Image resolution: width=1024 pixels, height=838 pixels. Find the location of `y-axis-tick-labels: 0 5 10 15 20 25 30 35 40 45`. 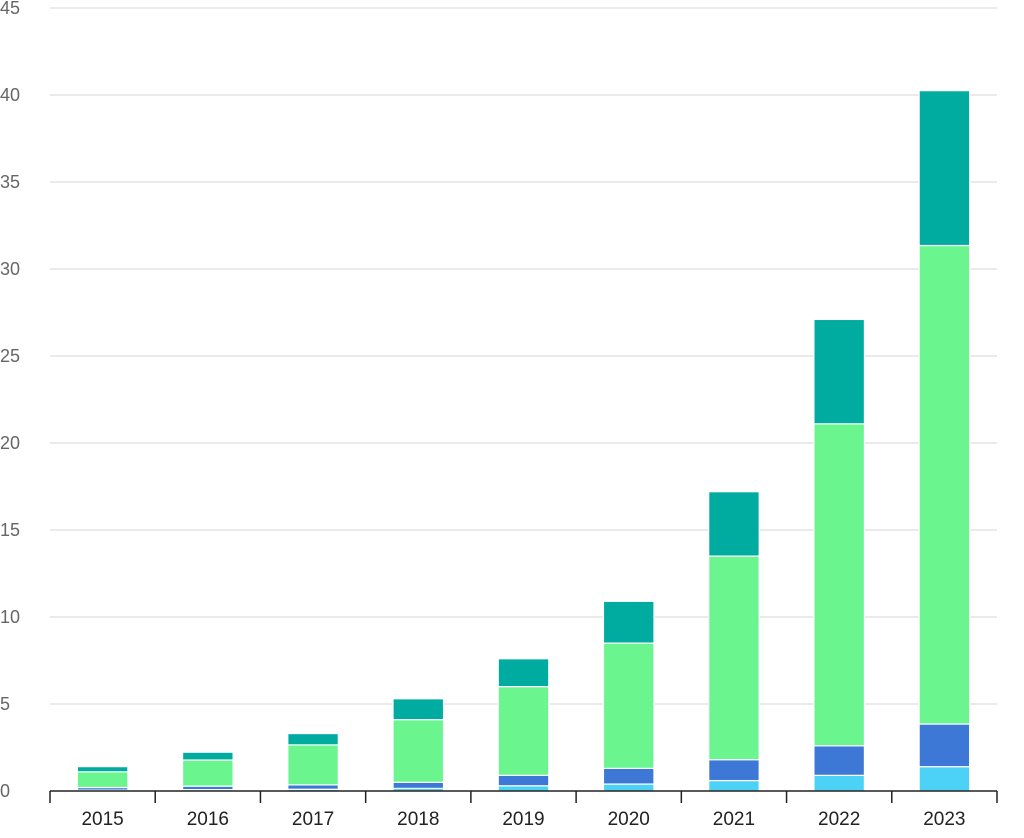

y-axis-tick-labels: 0 5 10 15 20 25 30 35 40 45 is located at coordinates (10, 400).